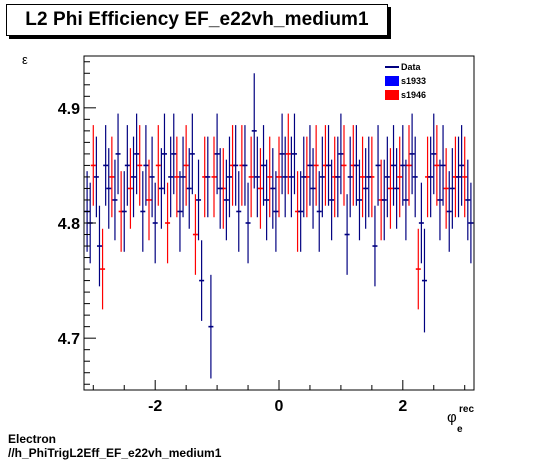 This screenshot has height=462, width=546. What do you see at coordinates (25, 59) in the screenshot?
I see `y-axis-label: ε` at bounding box center [25, 59].